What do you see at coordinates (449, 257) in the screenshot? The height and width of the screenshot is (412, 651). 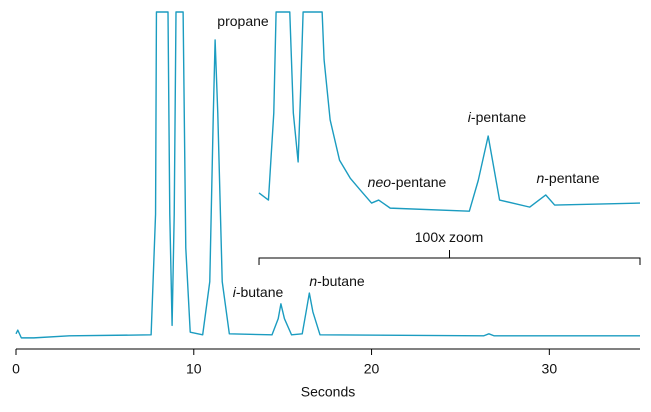 I see `zoom-bracket` at bounding box center [449, 257].